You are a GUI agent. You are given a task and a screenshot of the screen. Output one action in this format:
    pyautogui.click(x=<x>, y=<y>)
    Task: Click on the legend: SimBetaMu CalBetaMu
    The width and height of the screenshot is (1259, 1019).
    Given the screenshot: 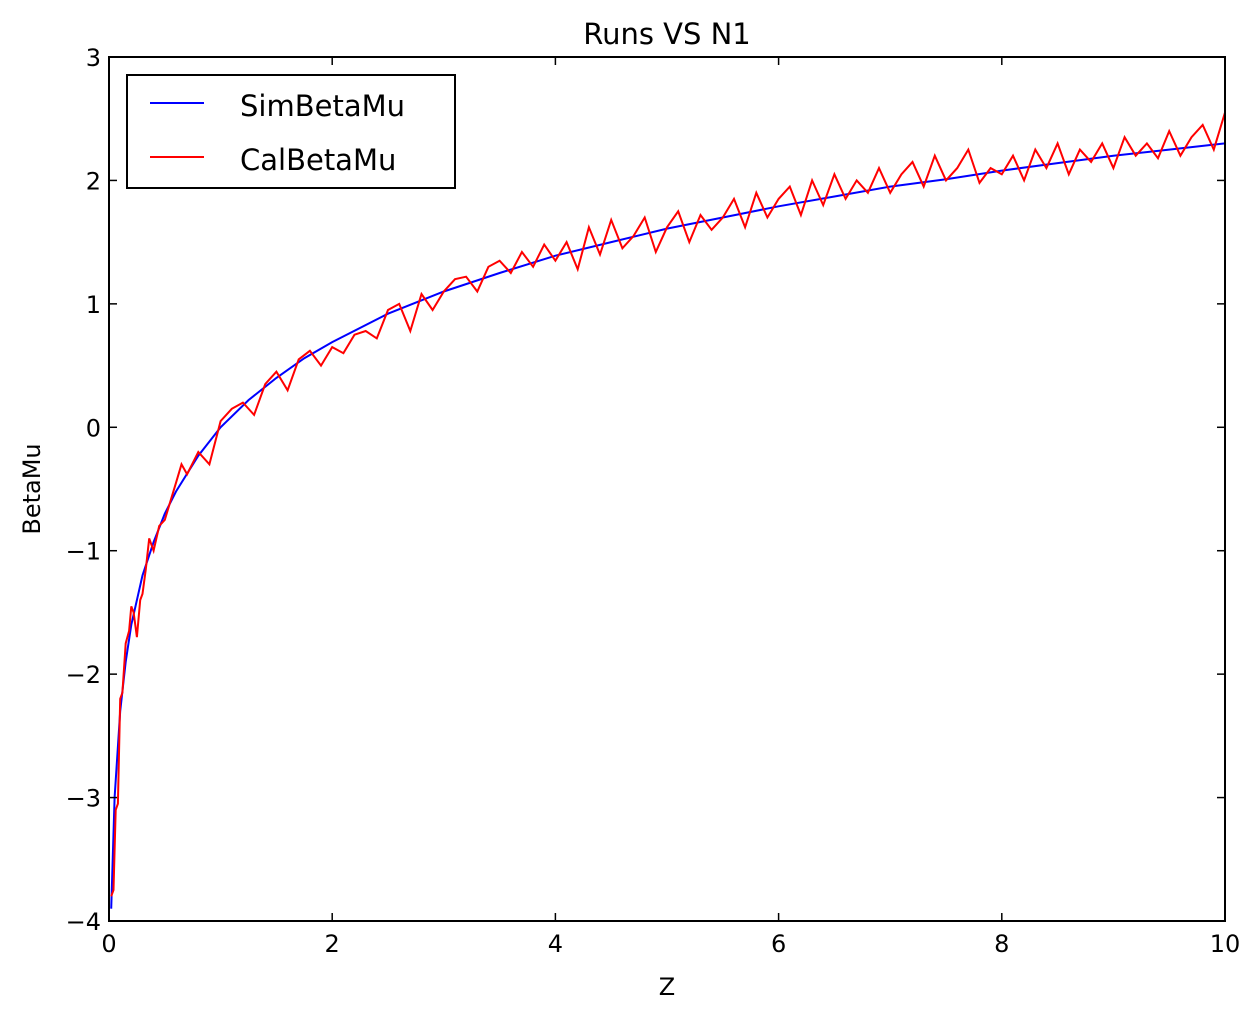 What is the action you would take?
    pyautogui.click(x=291, y=131)
    